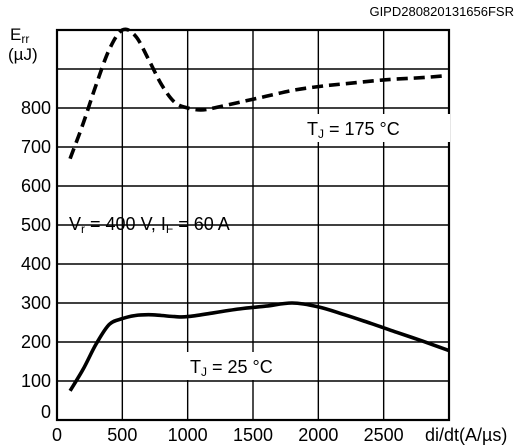 Image resolution: width=518 pixels, height=445 pixels. Describe the element at coordinates (36, 264) in the screenshot. I see `y-tick-label: 400` at that location.